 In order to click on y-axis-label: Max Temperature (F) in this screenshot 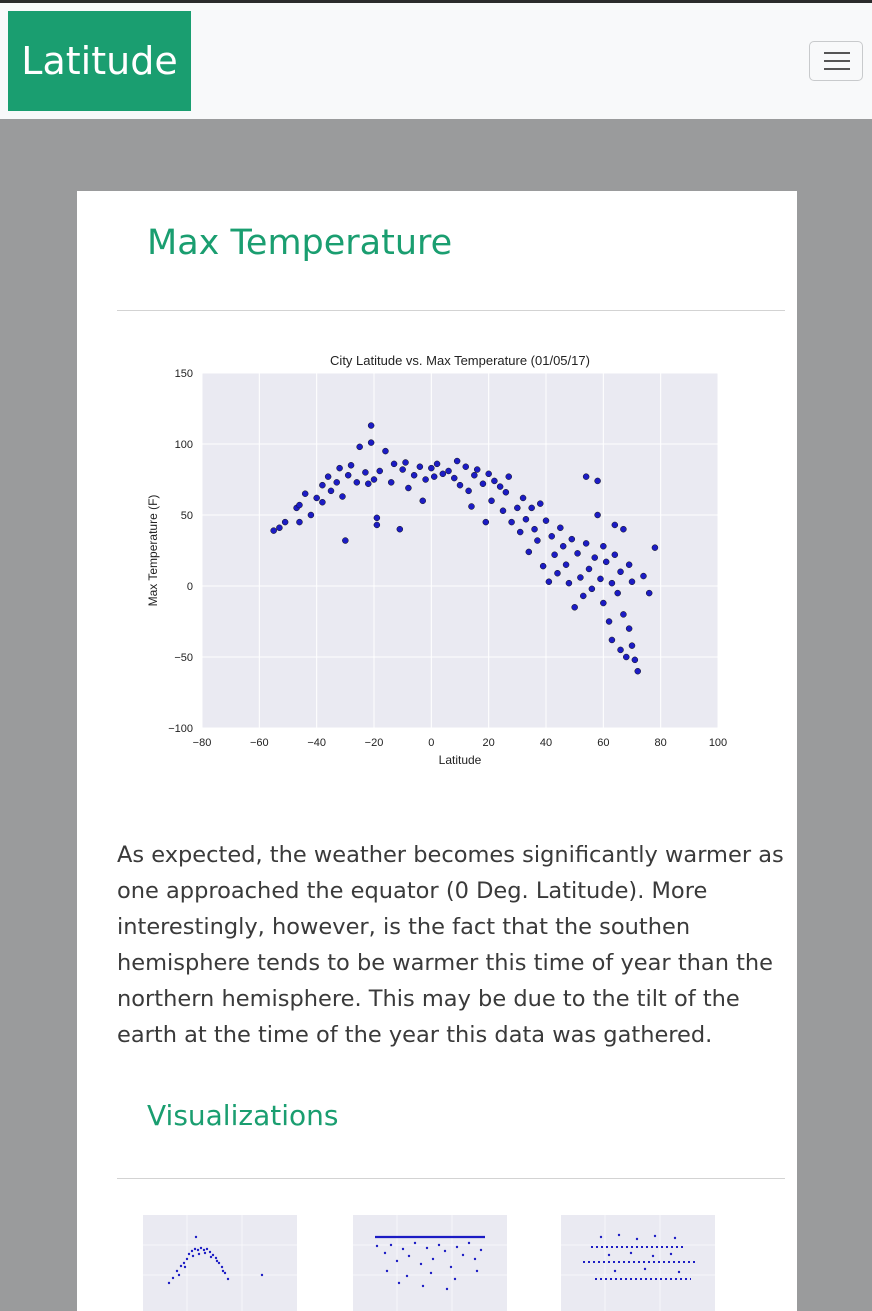, I will do `click(153, 551)`.